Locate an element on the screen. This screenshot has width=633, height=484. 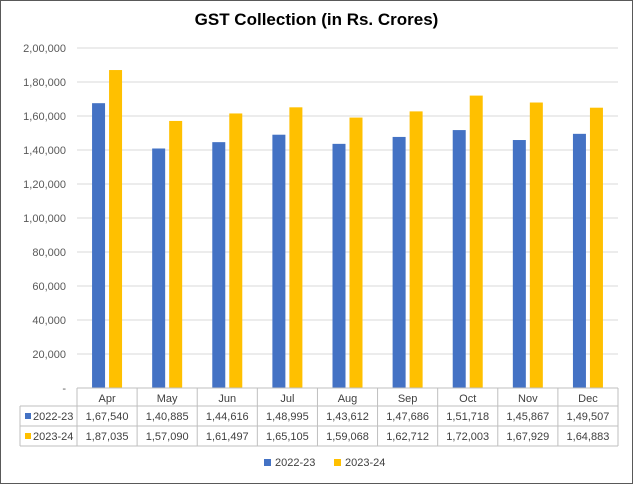
y-tick-label: 60,000 is located at coordinates (49, 287).